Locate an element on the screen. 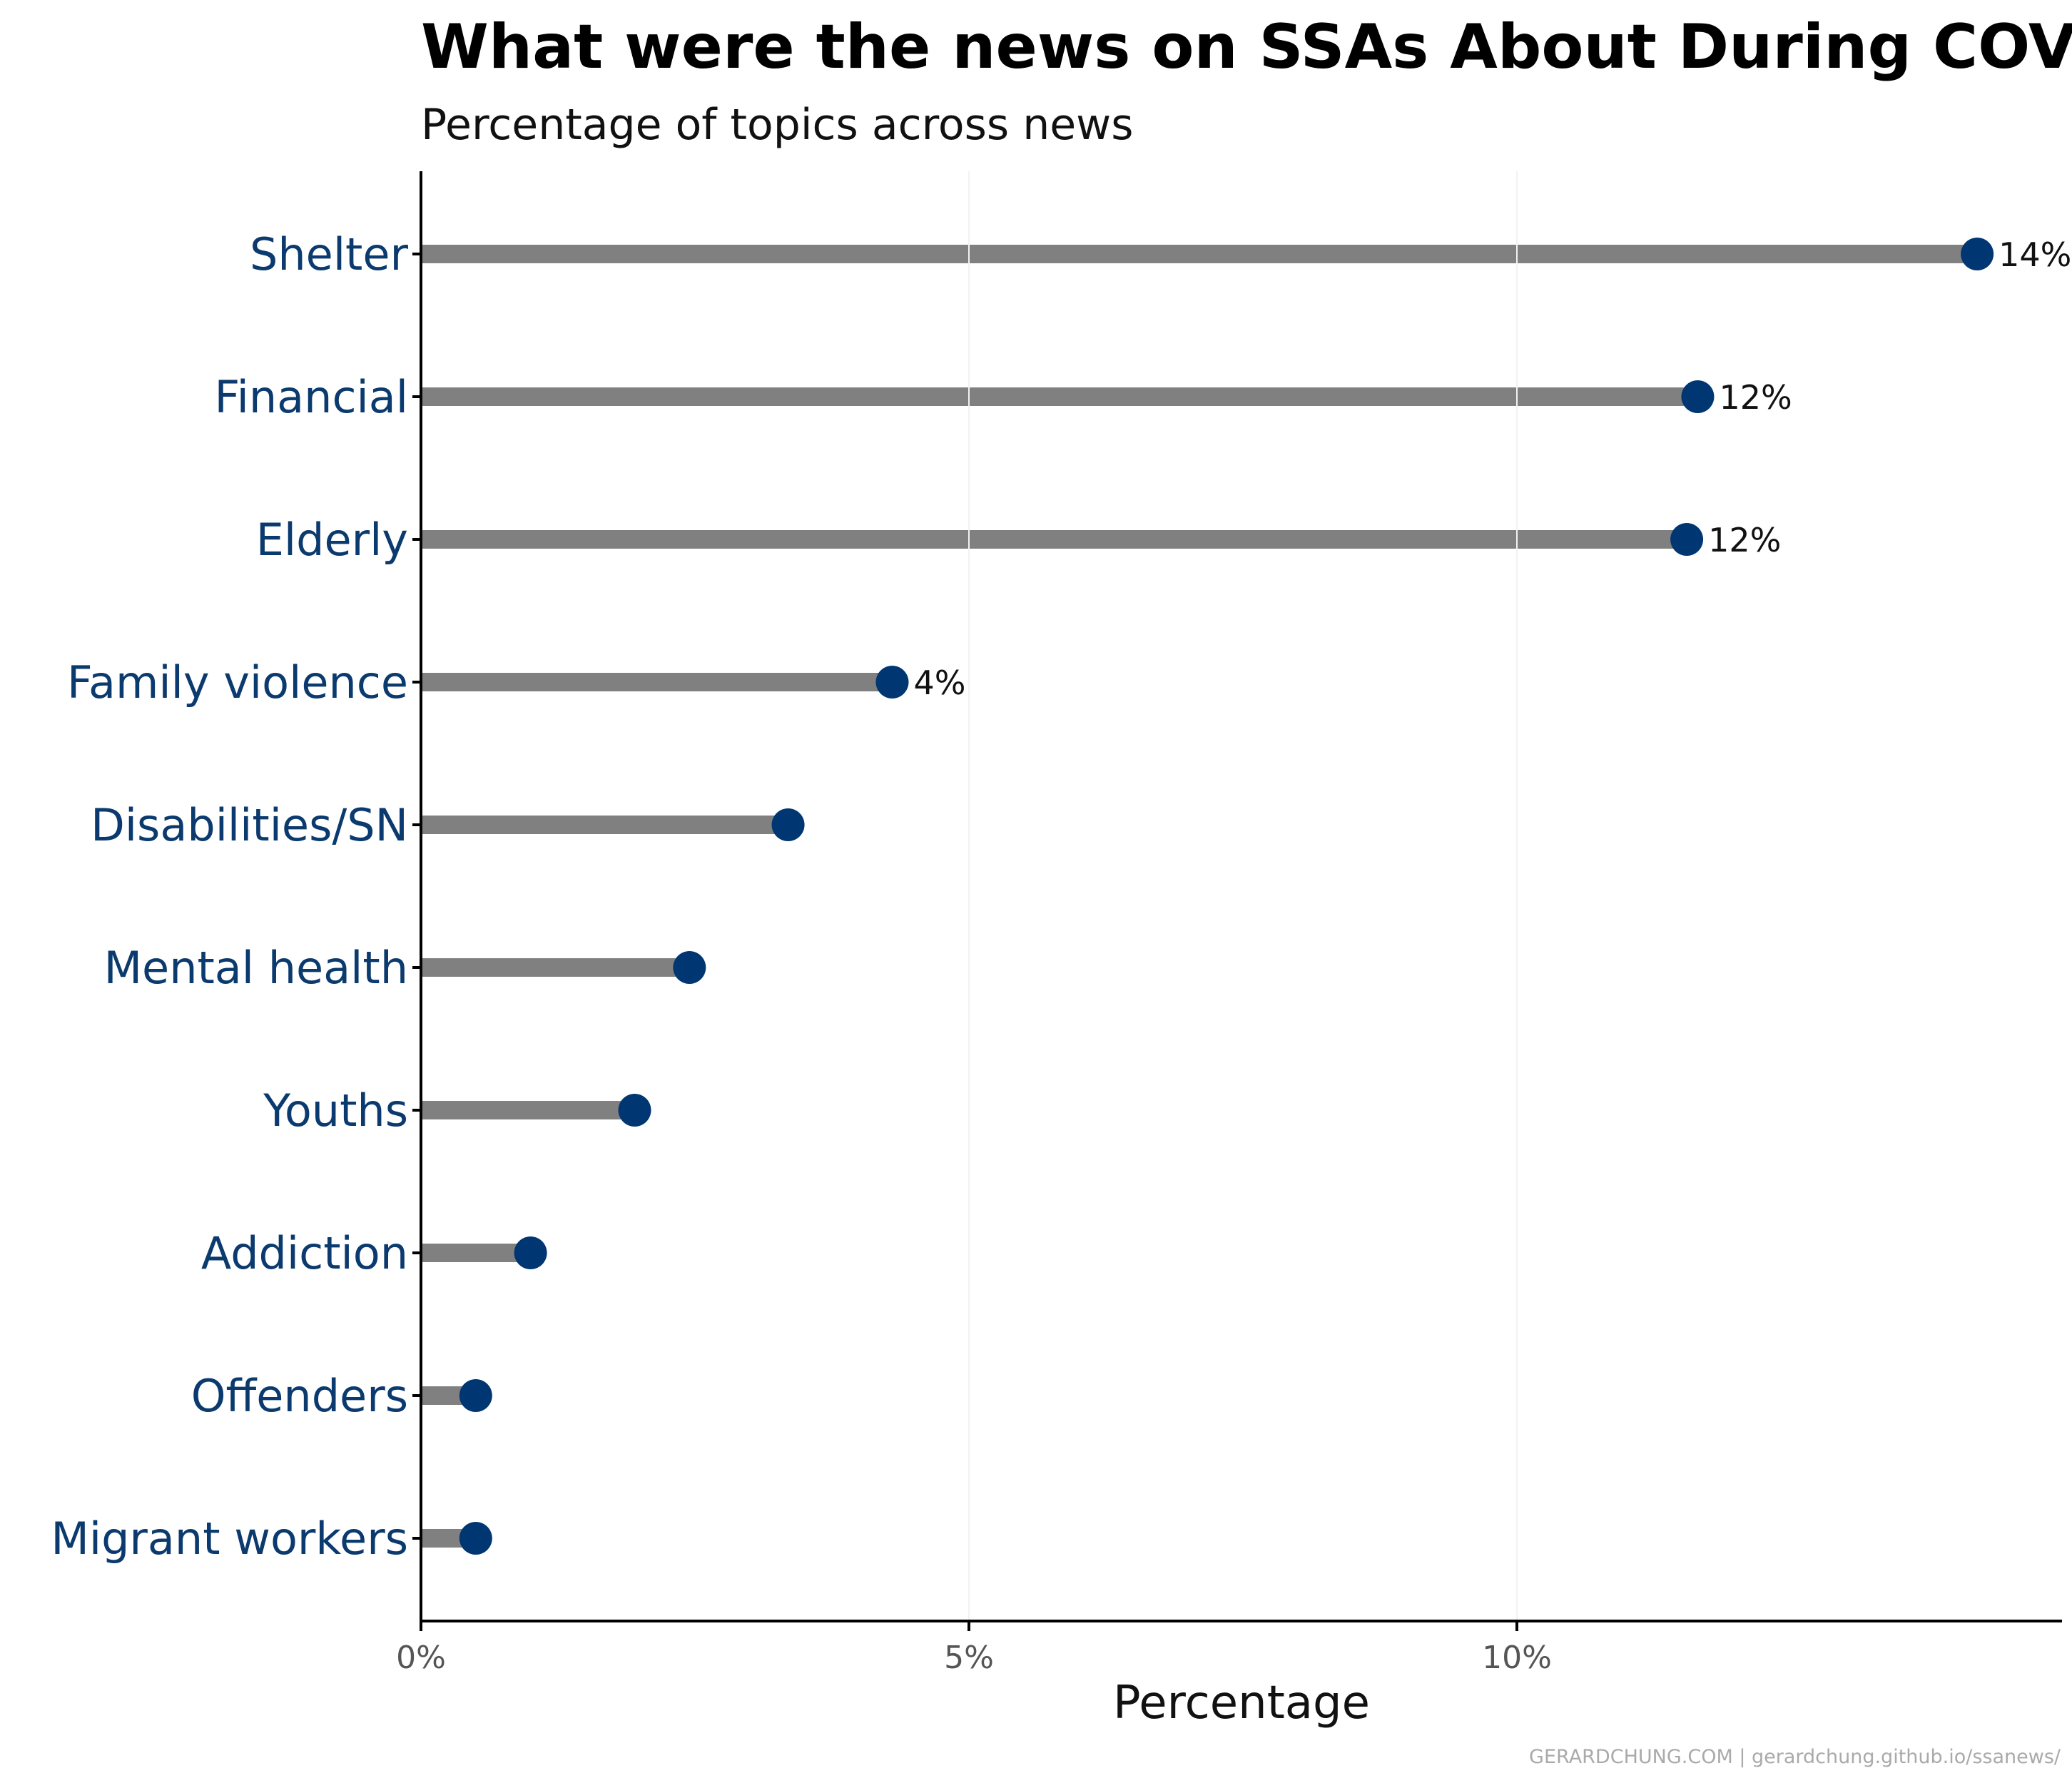 This screenshot has height=1783, width=2072. dot-youths is located at coordinates (634, 1110).